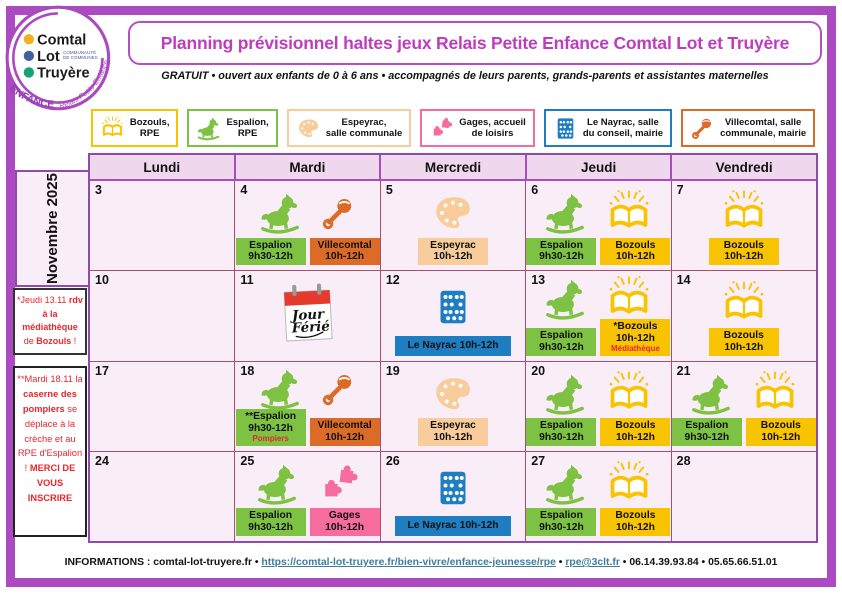 The image size is (842, 595). I want to click on calendar-cell-day-20: 20 Espalion 9h30-12h Bozouls 10h-12h, so click(599, 406).